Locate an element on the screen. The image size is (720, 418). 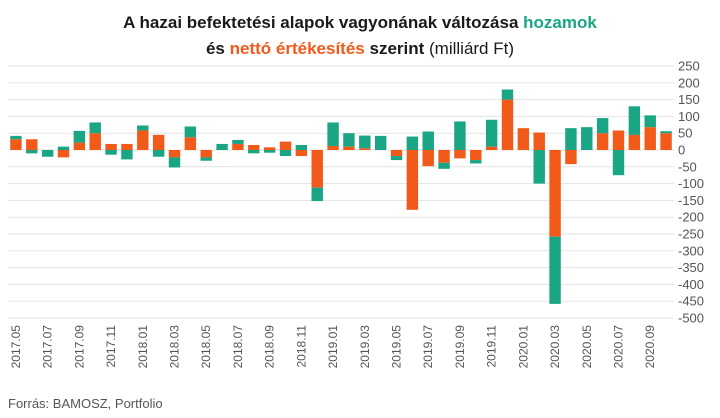
y-tick-label: -100 is located at coordinates (691, 183).